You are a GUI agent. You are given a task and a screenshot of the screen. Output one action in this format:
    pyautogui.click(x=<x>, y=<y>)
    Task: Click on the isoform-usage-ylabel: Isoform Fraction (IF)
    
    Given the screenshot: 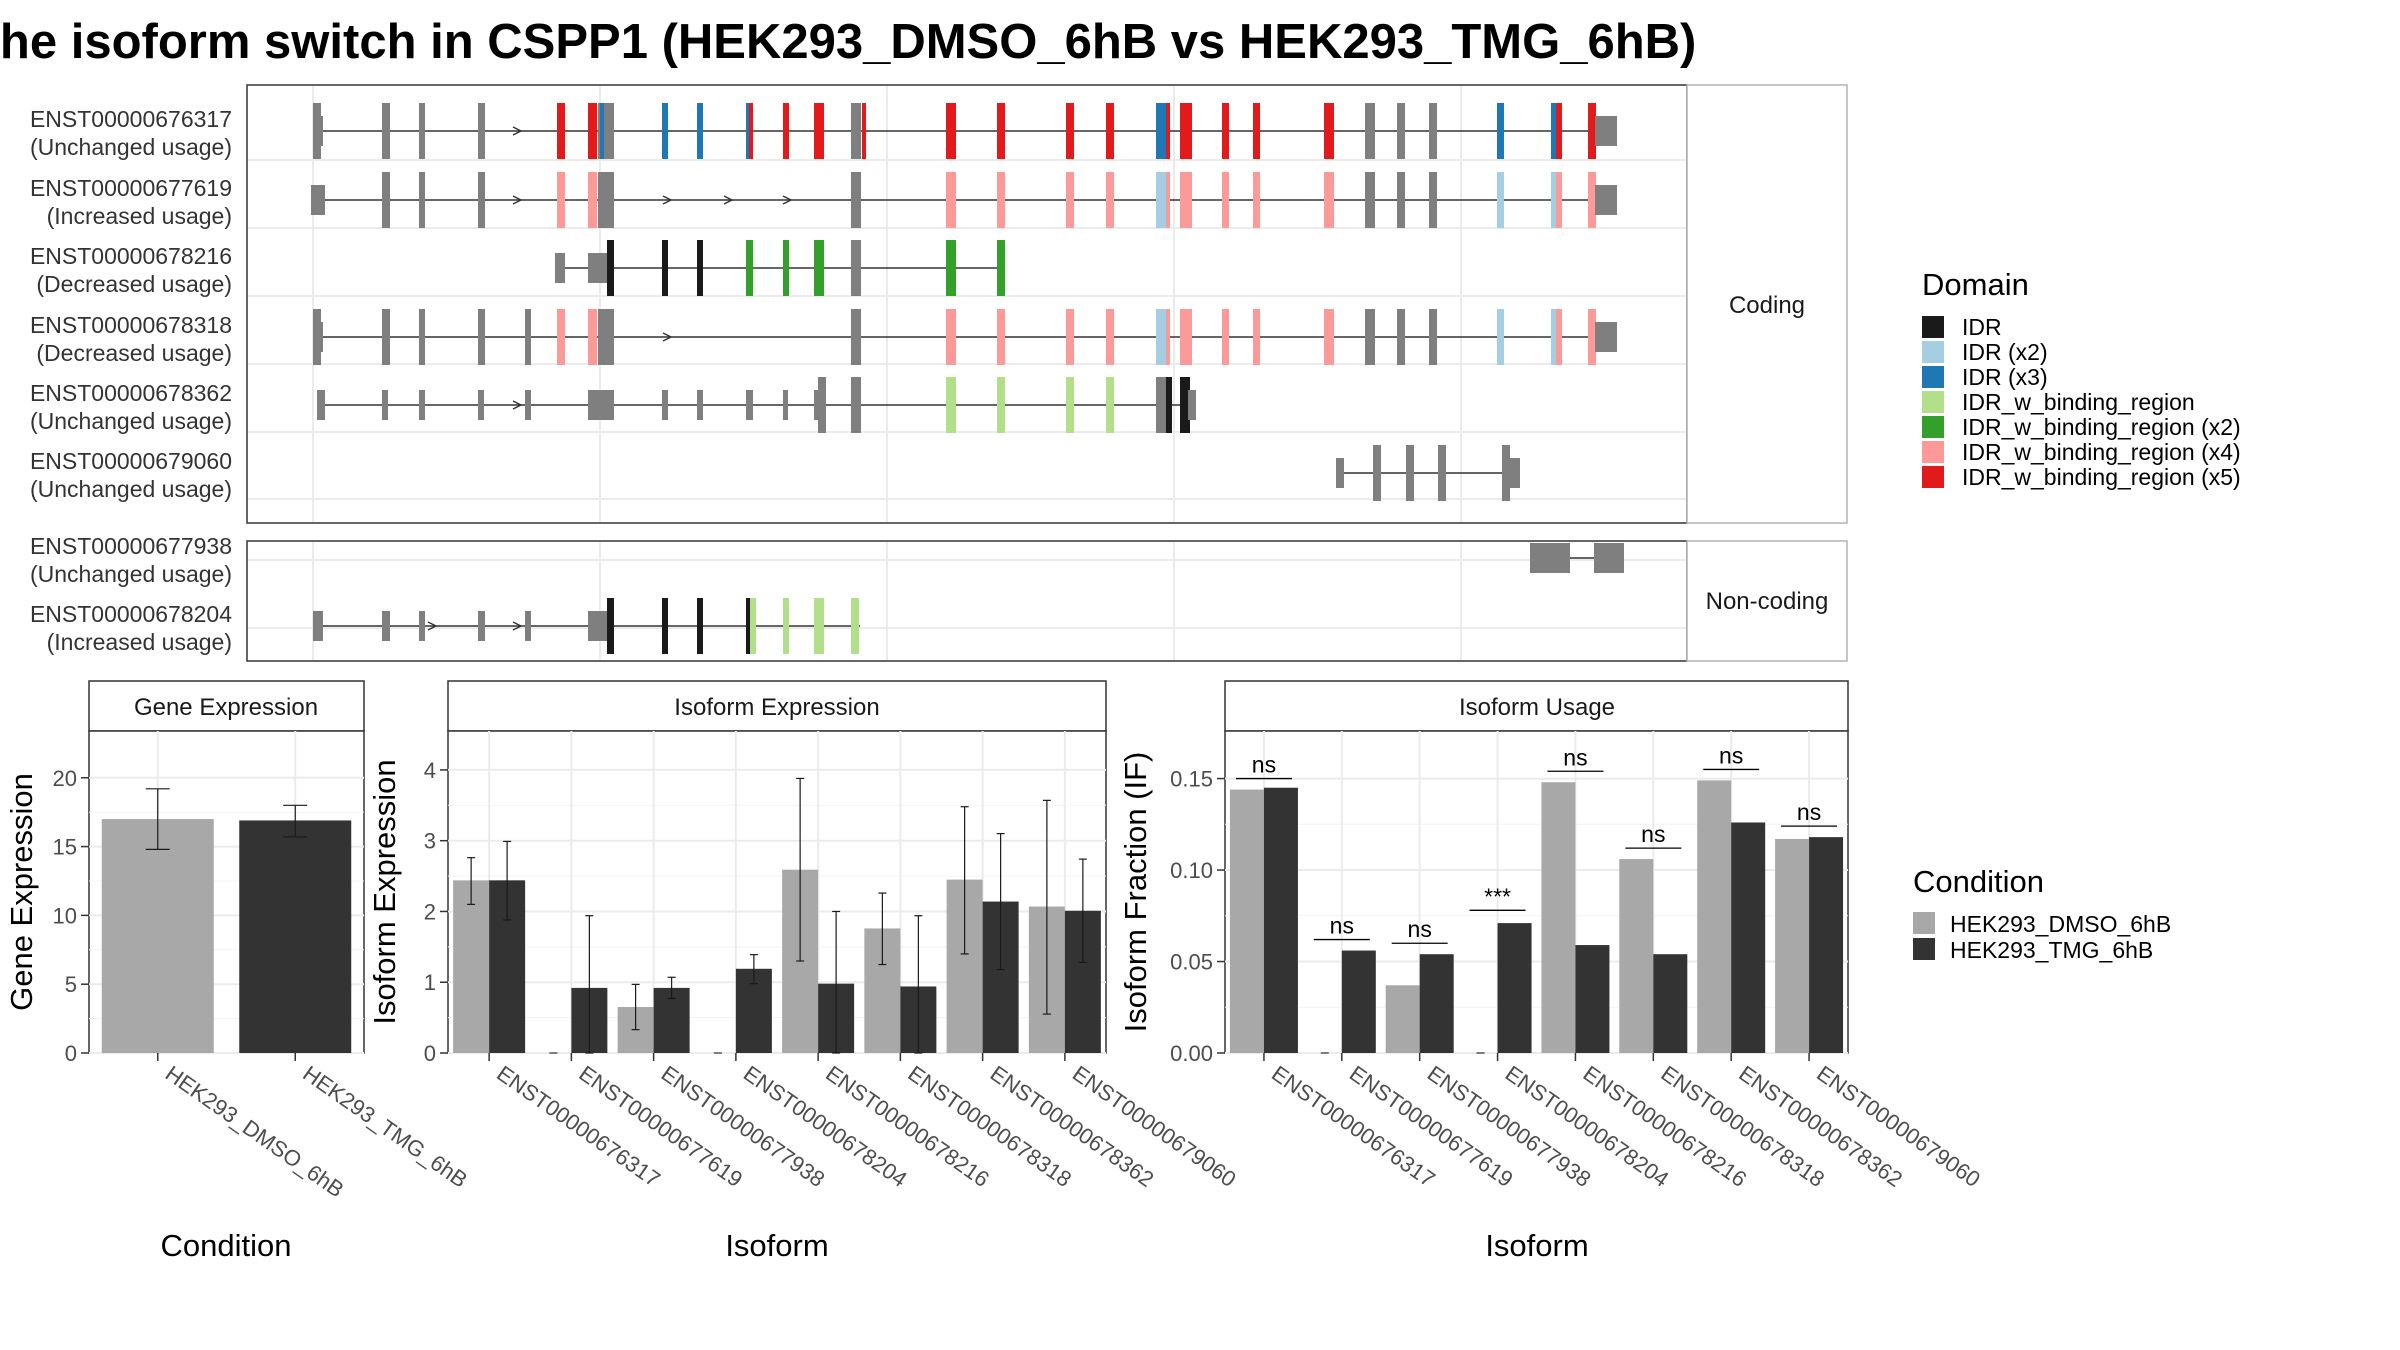 What is the action you would take?
    pyautogui.click(x=1135, y=892)
    